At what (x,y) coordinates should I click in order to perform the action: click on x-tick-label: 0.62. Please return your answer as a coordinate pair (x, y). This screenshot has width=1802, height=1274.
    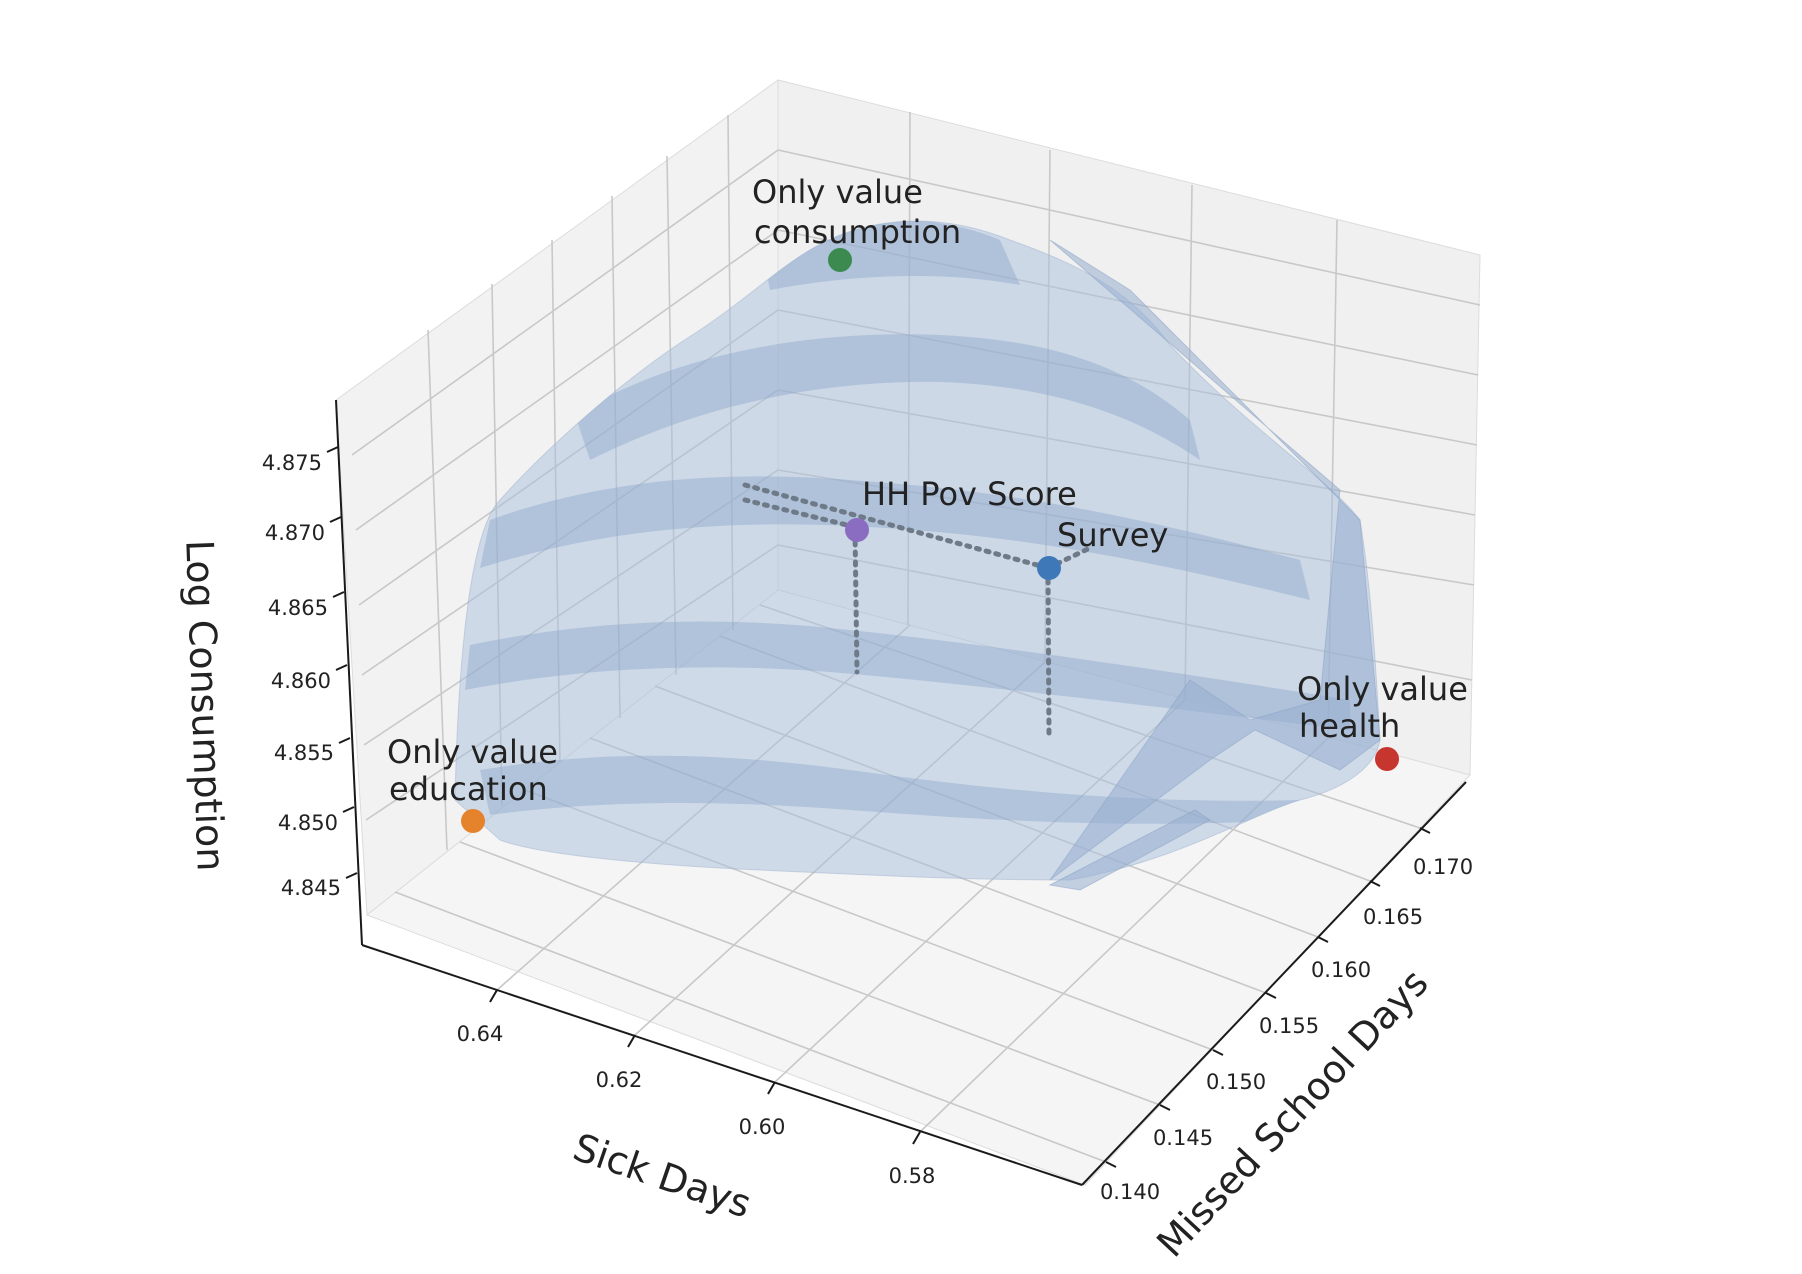
    Looking at the image, I should click on (619, 1080).